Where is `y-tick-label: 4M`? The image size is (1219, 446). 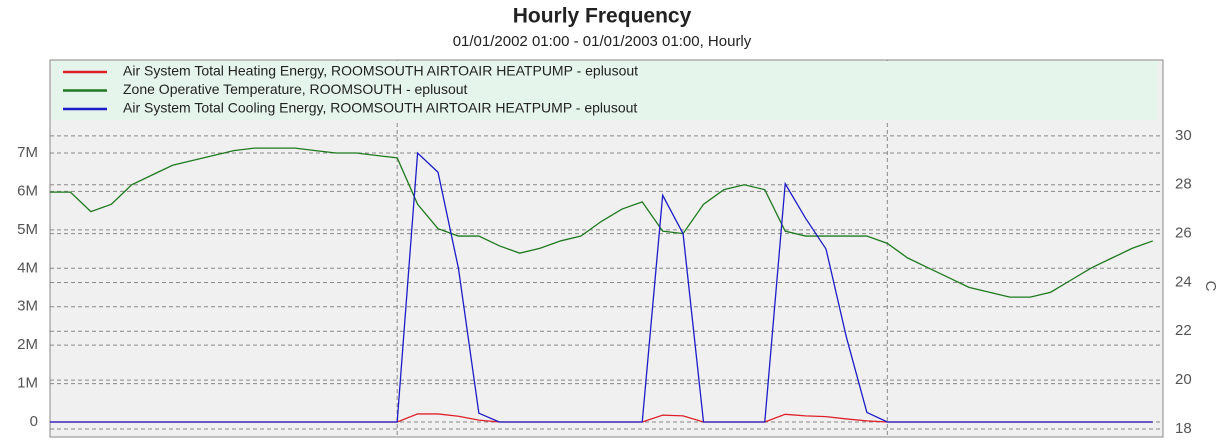
y-tick-label: 4M is located at coordinates (27, 267).